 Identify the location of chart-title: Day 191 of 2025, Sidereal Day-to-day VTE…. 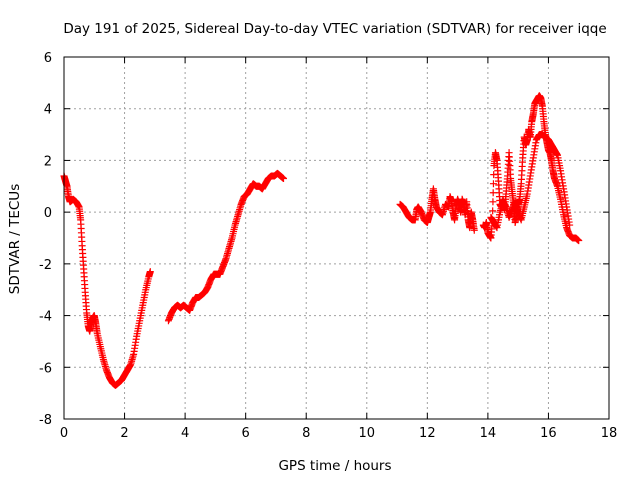
(334, 29).